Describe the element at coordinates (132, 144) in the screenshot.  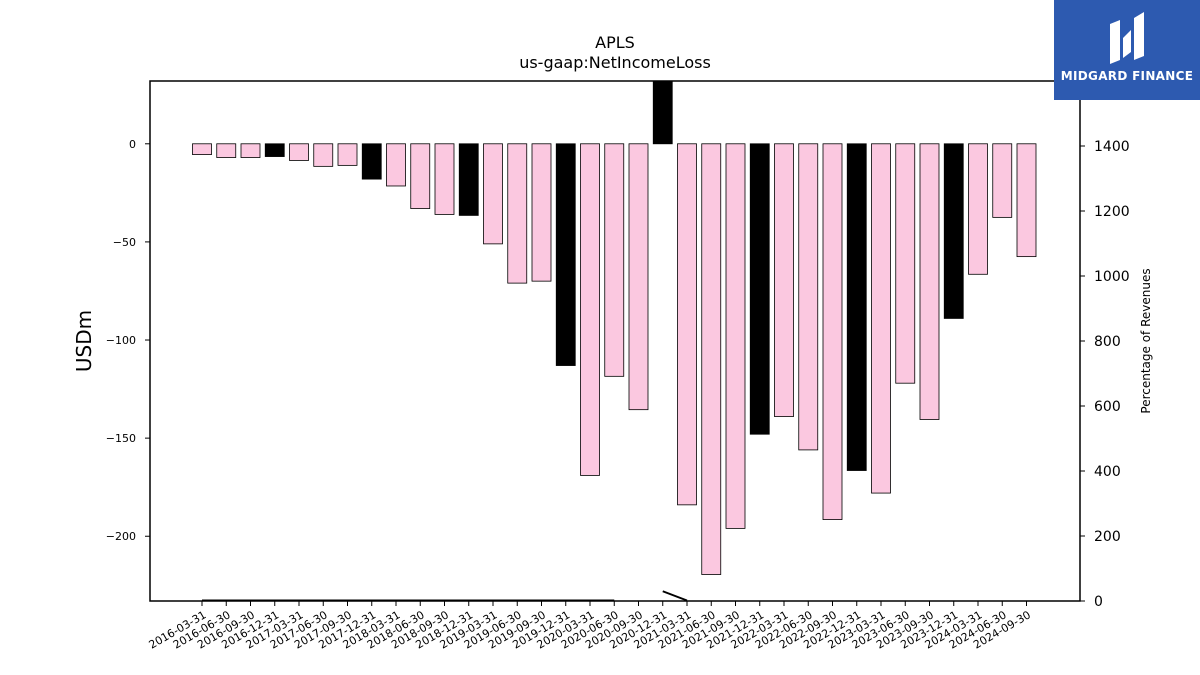
I see `y-tick-label: 0` at that location.